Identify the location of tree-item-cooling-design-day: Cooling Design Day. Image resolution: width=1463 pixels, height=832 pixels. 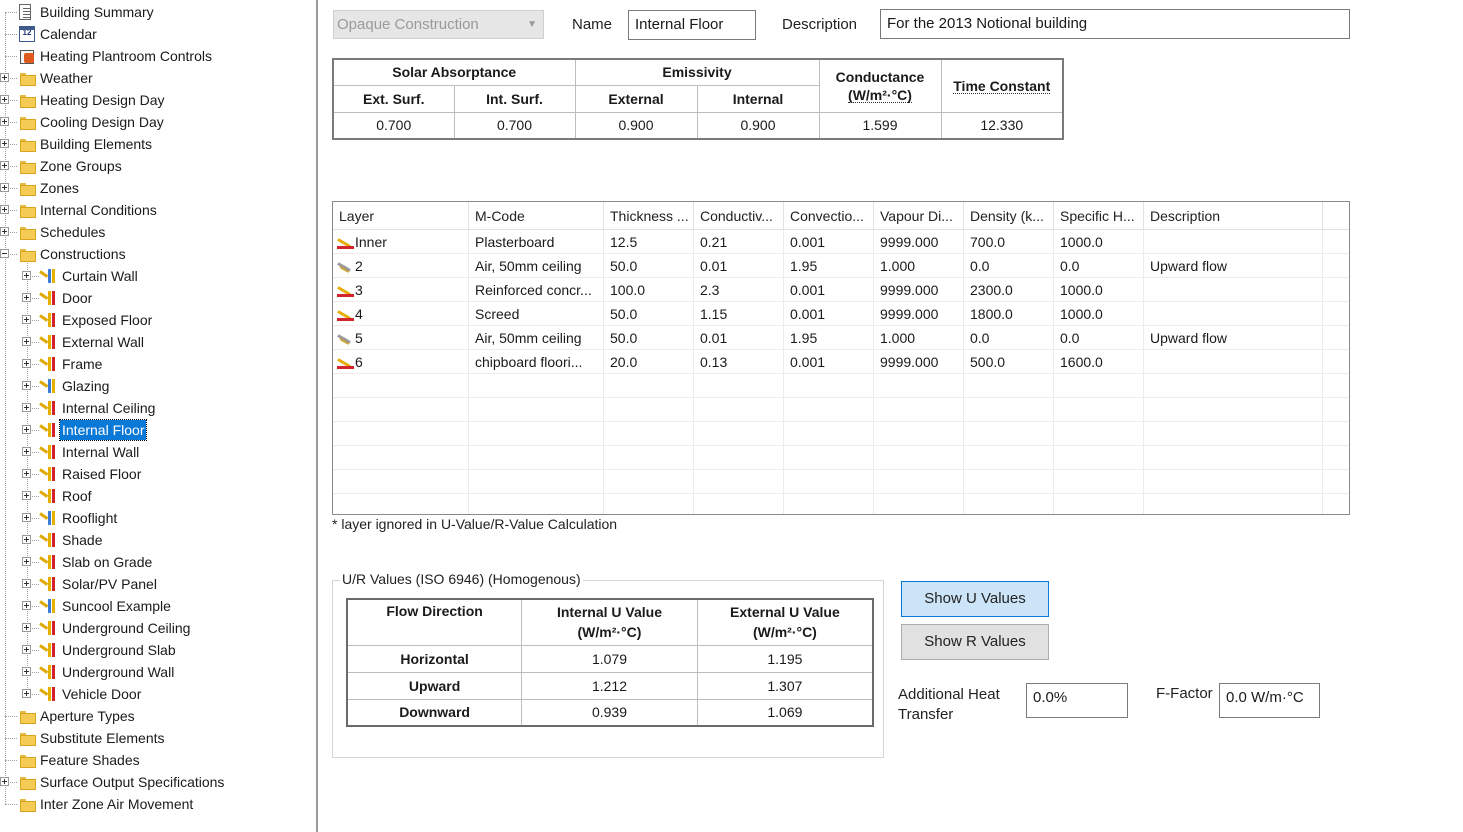
(158, 122).